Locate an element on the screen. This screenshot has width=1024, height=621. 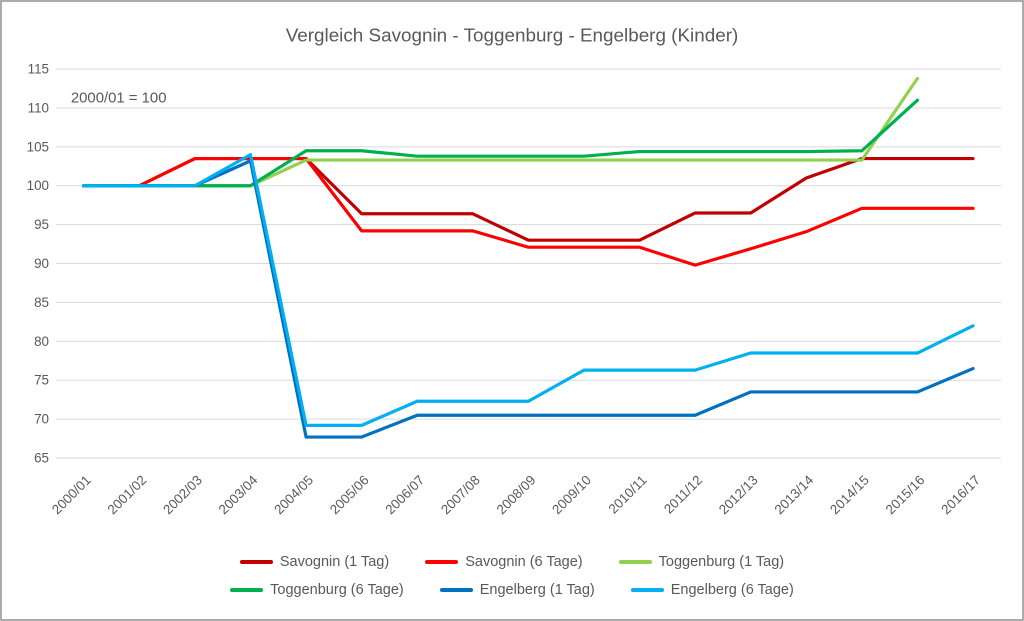
y-axis-labels: 65 70 75 80 85 90 95 100 105 110 115 is located at coordinates (38, 264).